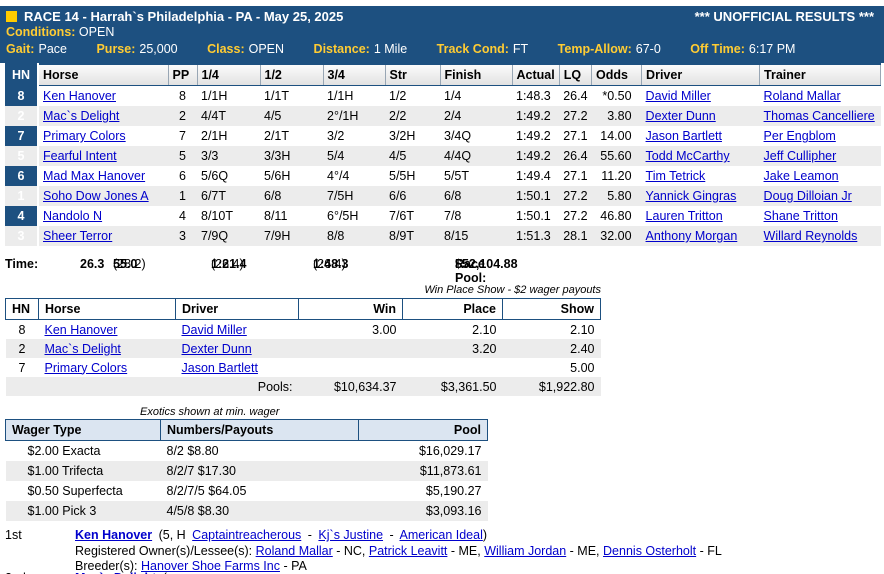  I want to click on trainer-link: Shane Tritton, so click(800, 216).